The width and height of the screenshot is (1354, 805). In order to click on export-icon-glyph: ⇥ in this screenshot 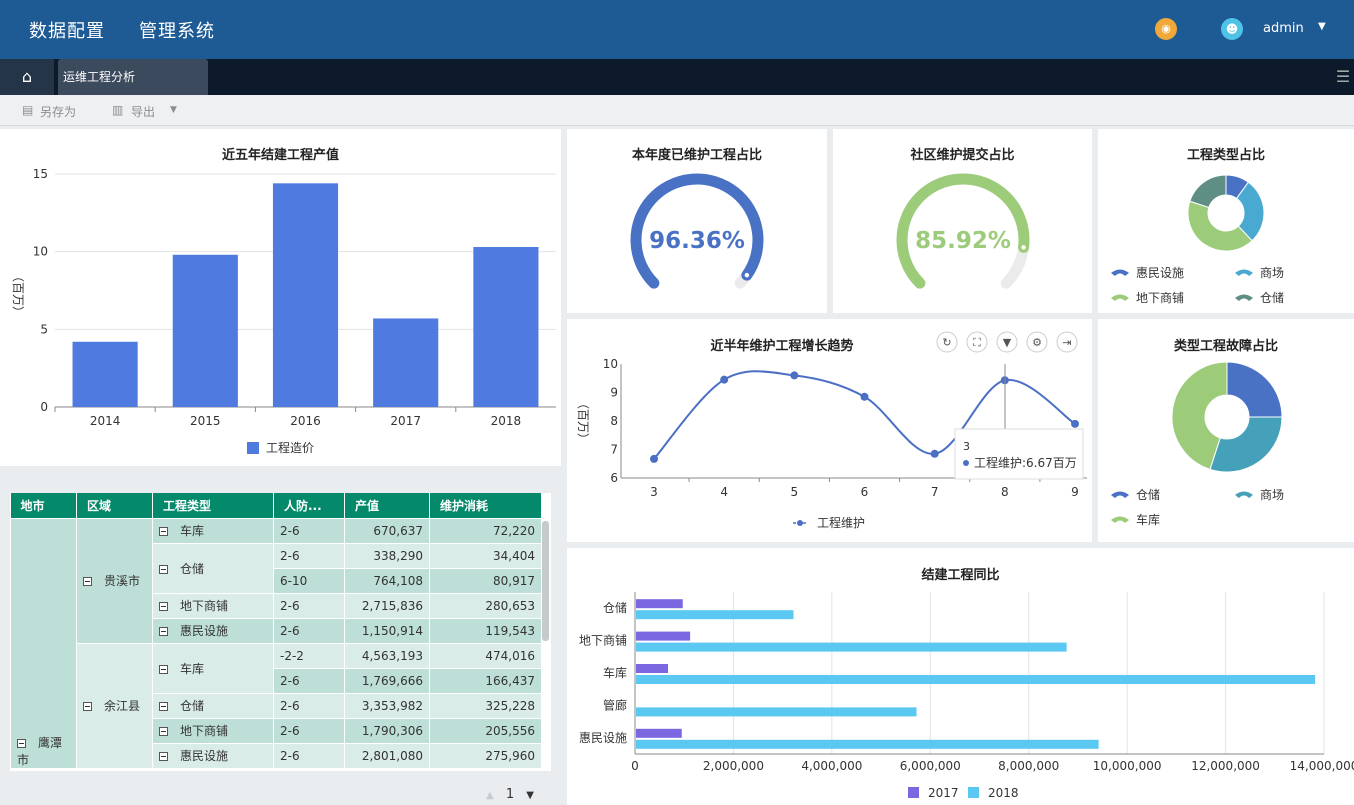, I will do `click(1066, 342)`.